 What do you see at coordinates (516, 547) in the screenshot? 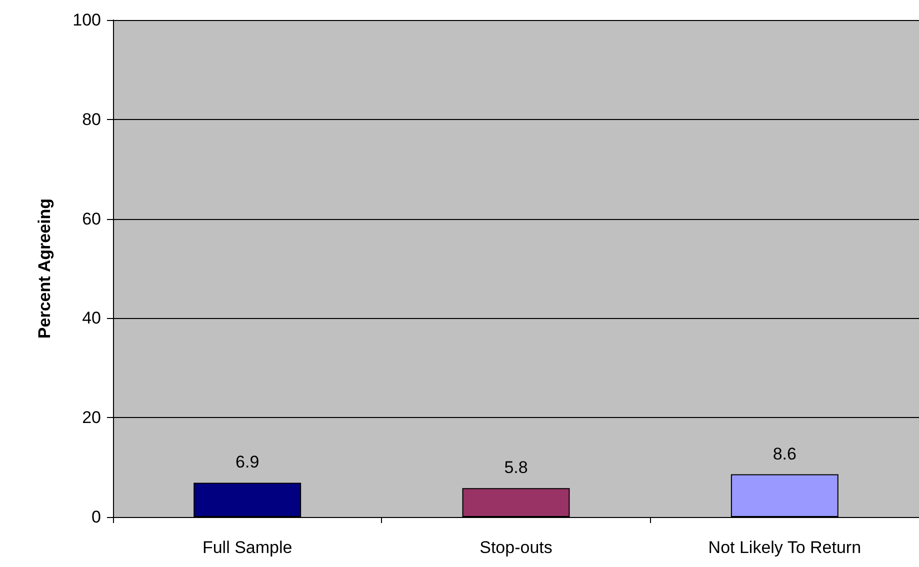
I see `x-tick-label: Stop-outs` at bounding box center [516, 547].